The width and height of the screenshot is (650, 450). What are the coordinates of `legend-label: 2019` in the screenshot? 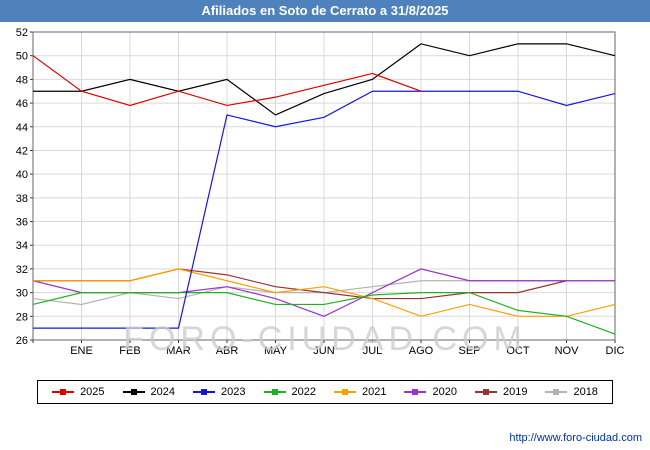 It's located at (515, 392).